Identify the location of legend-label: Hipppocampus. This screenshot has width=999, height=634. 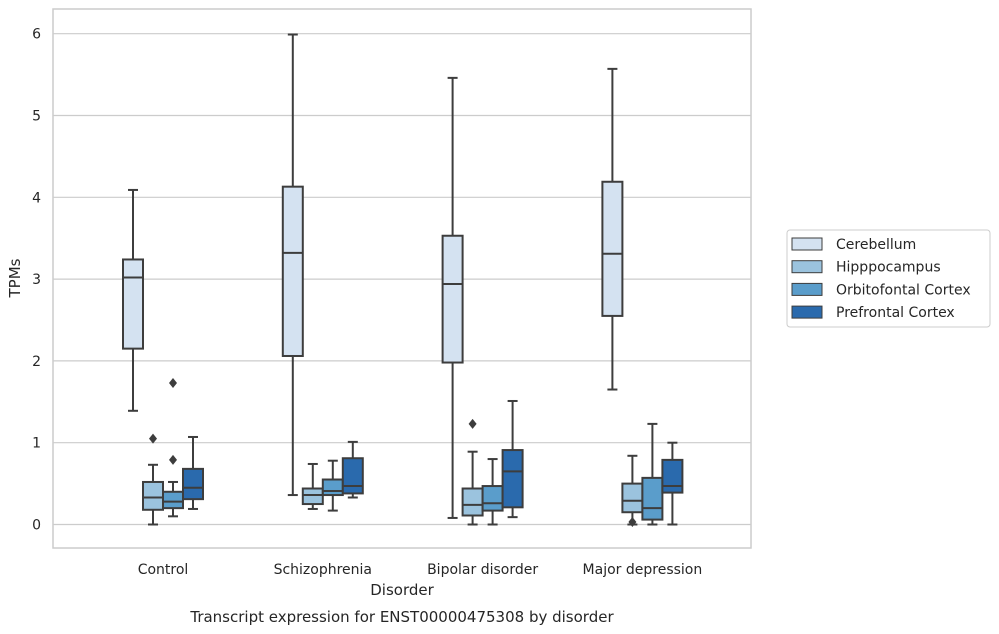
(888, 268).